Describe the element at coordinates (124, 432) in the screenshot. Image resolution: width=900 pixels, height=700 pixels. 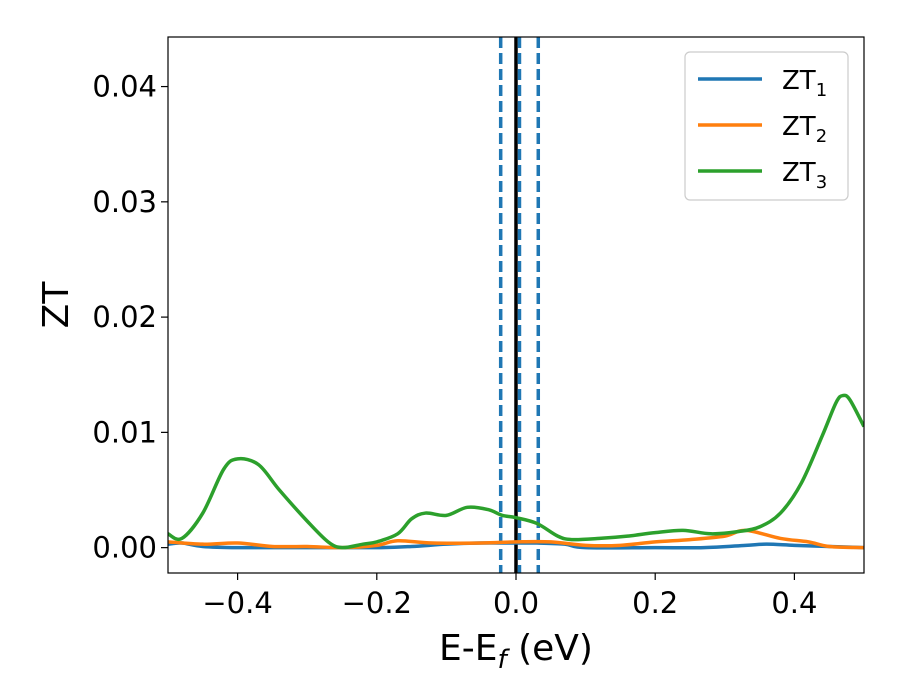
I see `y-tick-label: 0.01` at that location.